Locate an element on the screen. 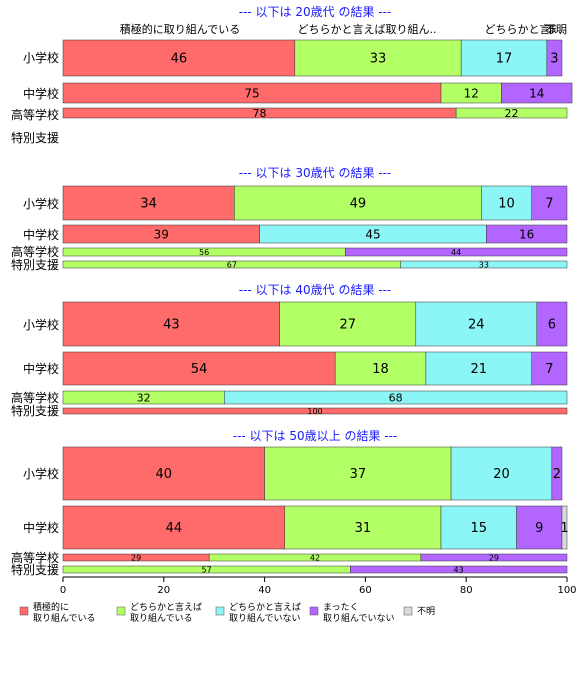 Image resolution: width=580 pixels, height=694 pixels. legend-label-line: 積極的に is located at coordinates (51, 607).